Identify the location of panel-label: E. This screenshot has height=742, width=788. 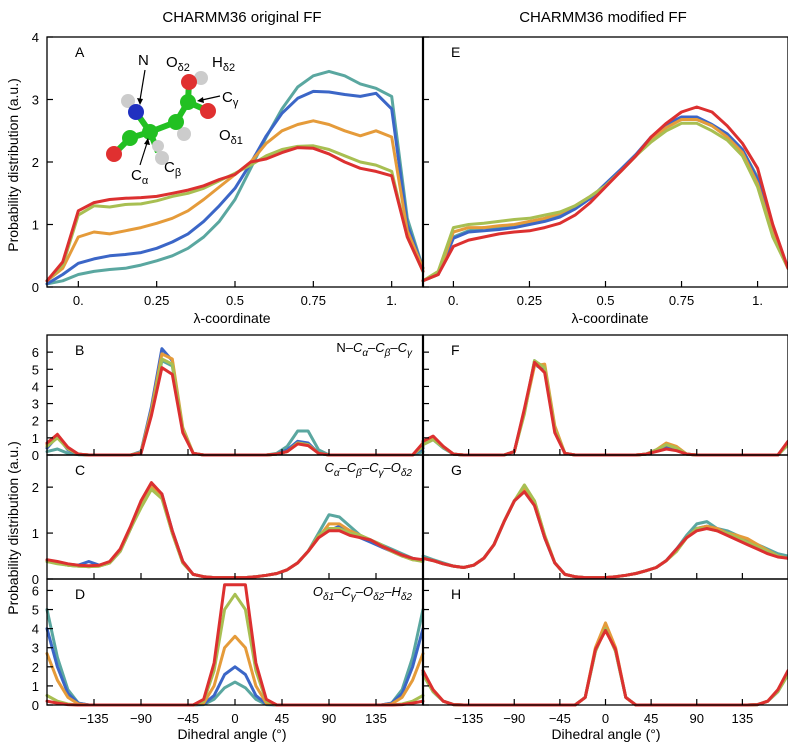
(455, 52).